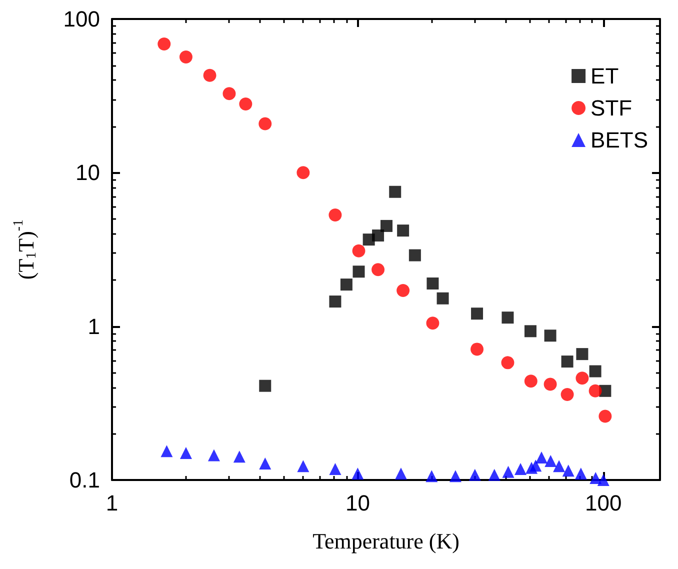 This screenshot has height=569, width=678. Describe the element at coordinates (26, 249) in the screenshot. I see `y-axis-title: (T1T)-1` at that location.